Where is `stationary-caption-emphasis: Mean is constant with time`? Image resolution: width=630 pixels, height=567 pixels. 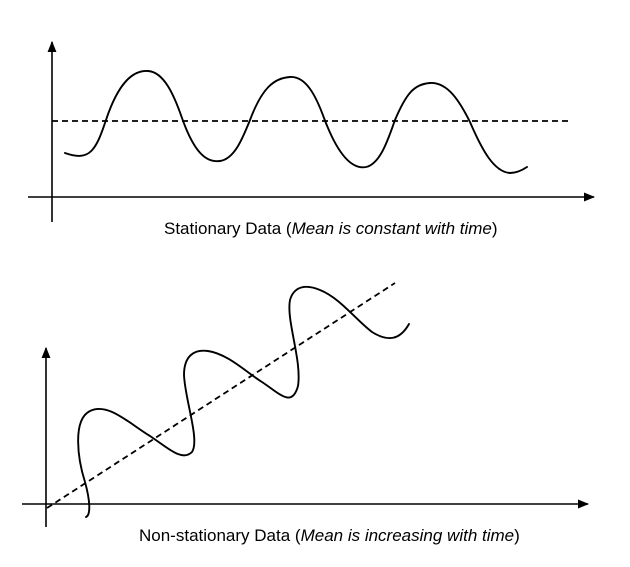
stationary-caption-emphasis: Mean is constant with time is located at coordinates (391, 228).